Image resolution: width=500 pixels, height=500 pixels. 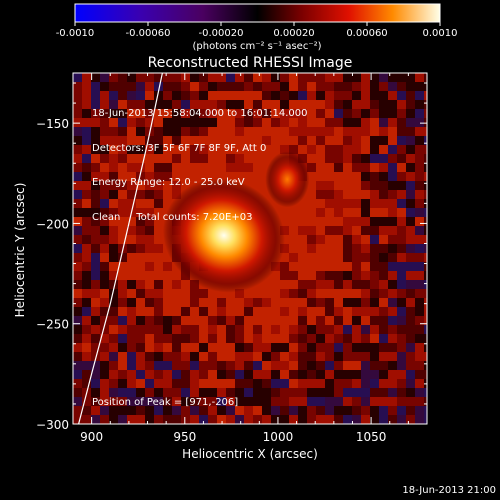 What do you see at coordinates (257, 13) in the screenshot?
I see `colorbar` at bounding box center [257, 13].